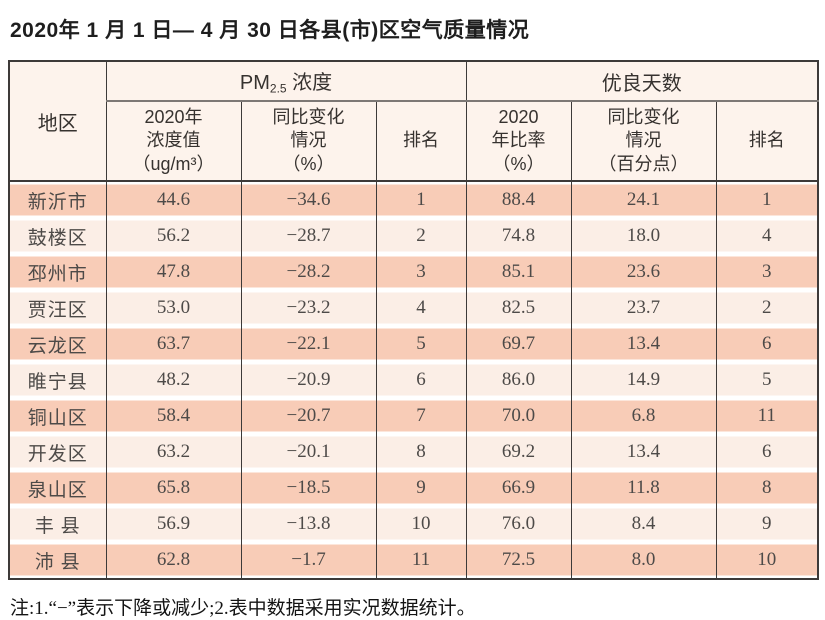 The height and width of the screenshot is (620, 825). I want to click on cell-good-ratio: 66.9, so click(518, 488).